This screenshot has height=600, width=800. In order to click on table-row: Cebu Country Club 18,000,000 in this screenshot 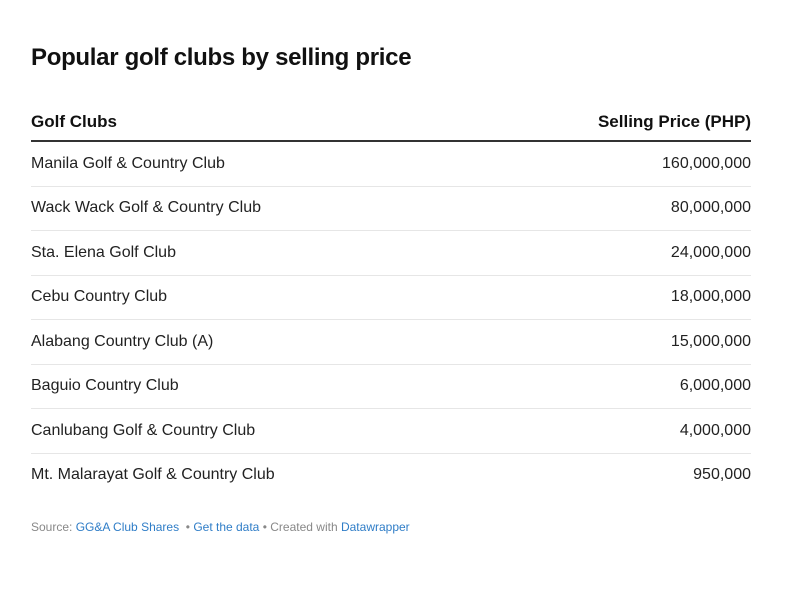, I will do `click(391, 297)`.